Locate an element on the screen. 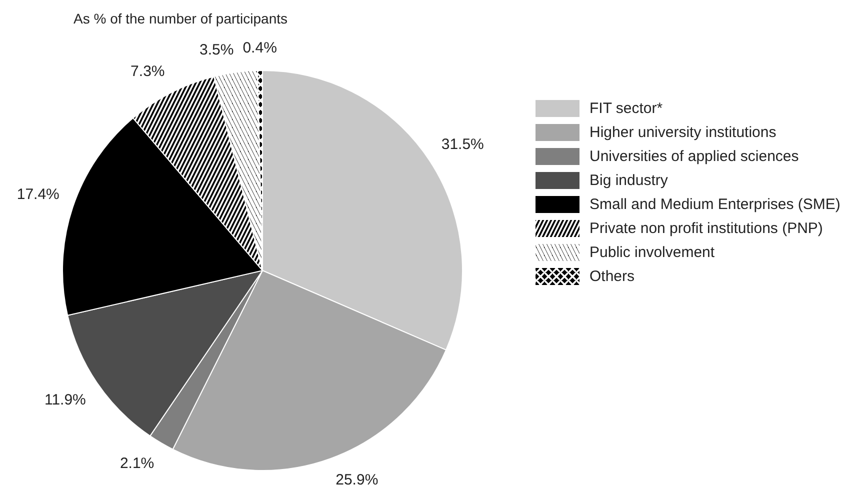  legend-label: Big industry is located at coordinates (629, 180).